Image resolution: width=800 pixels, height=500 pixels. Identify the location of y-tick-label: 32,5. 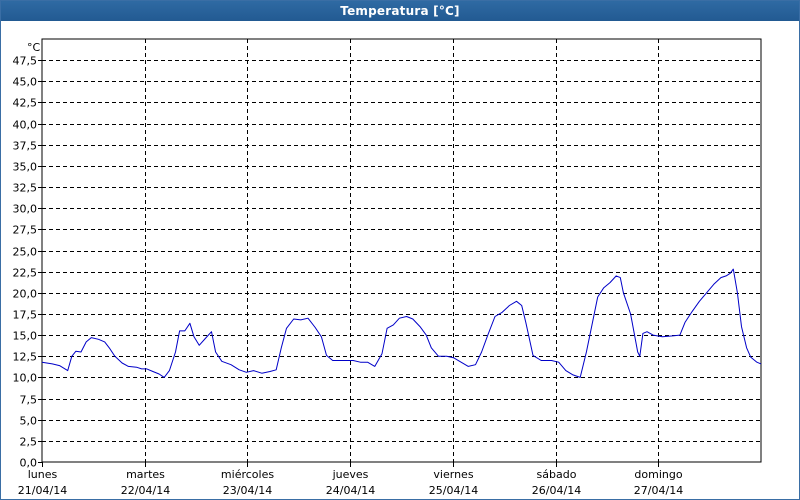
(25, 188).